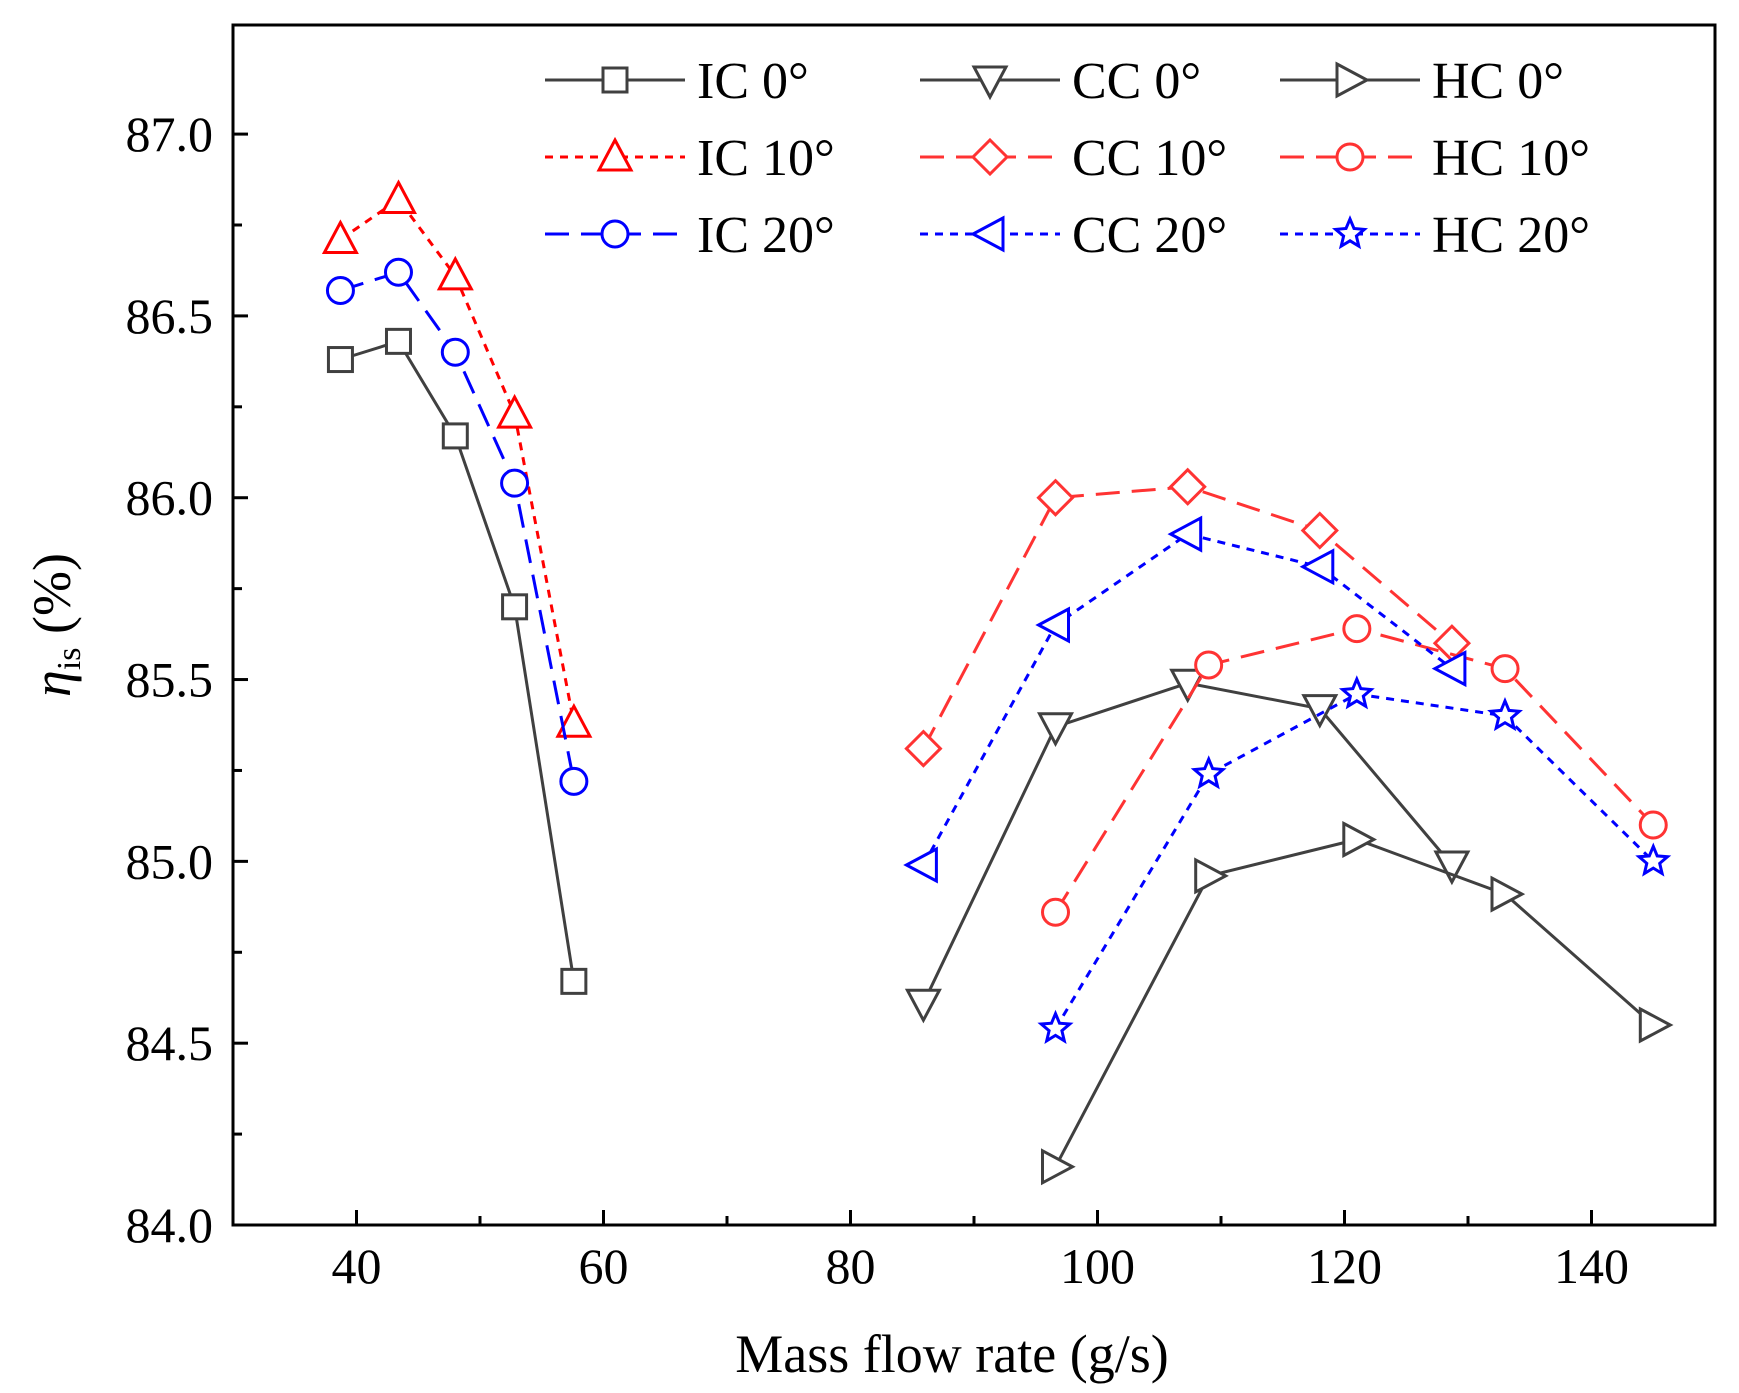 The height and width of the screenshot is (1393, 1739). I want to click on legend-label-hc-0deg: HC 0°, so click(1498, 81).